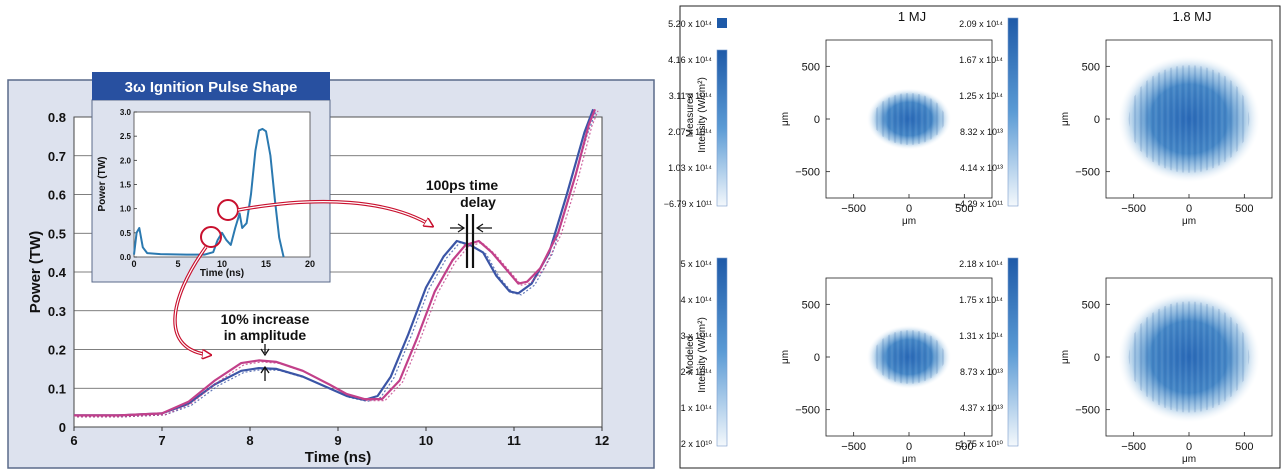  What do you see at coordinates (697, 264) in the screenshot?
I see `colorbar-tick-label: 5 x 10¹⁴` at bounding box center [697, 264].